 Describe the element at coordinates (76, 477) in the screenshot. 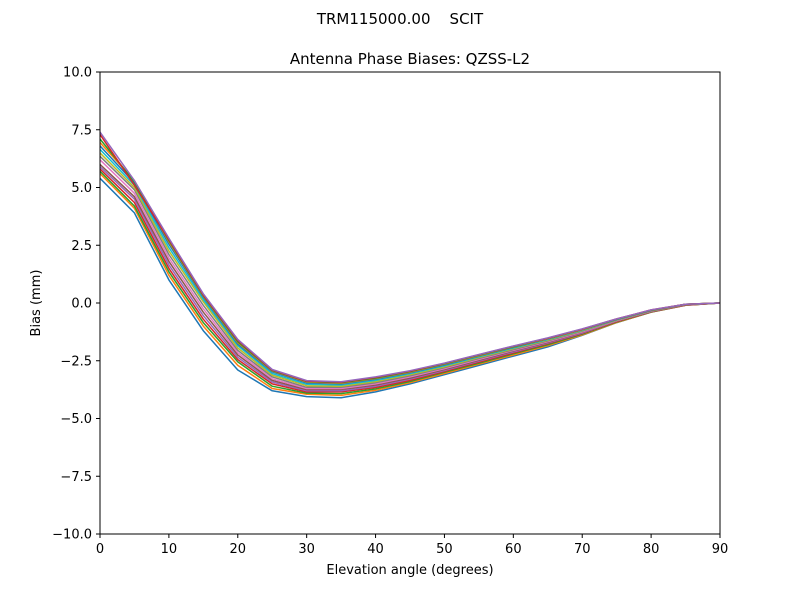

I see `y-tick-label: −7.5` at that location.